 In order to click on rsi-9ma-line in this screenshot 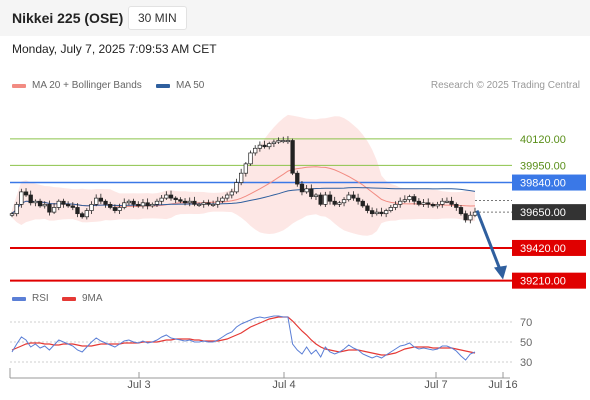, I will do `click(243, 336)`.